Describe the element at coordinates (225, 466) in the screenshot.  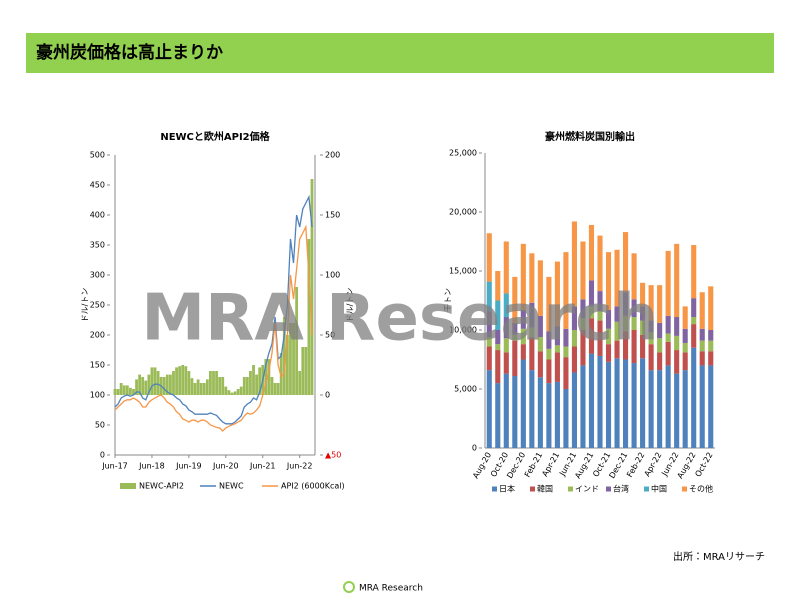
I see `x-tick-label: Jun-20` at that location.